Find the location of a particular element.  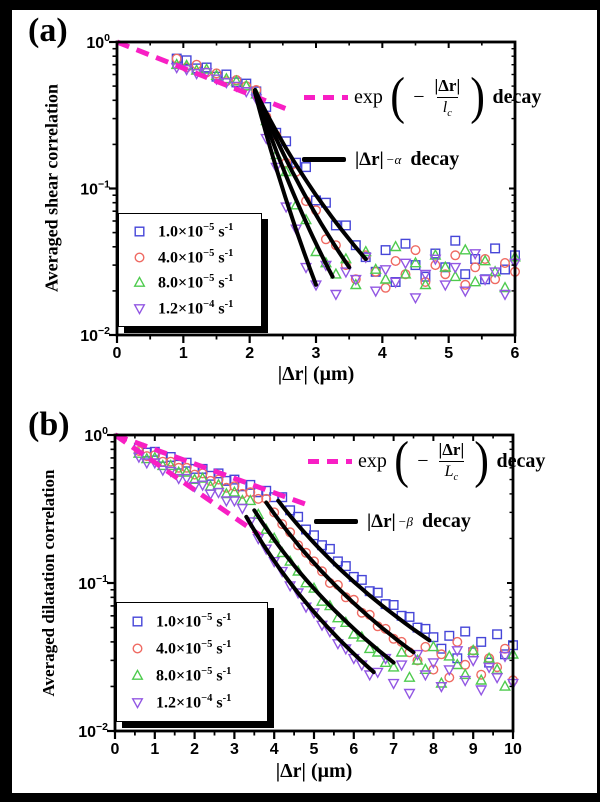

panel-b-exp-decay-annotation: exp ( − |Δr| Lc ) decay is located at coordinates (427, 460).